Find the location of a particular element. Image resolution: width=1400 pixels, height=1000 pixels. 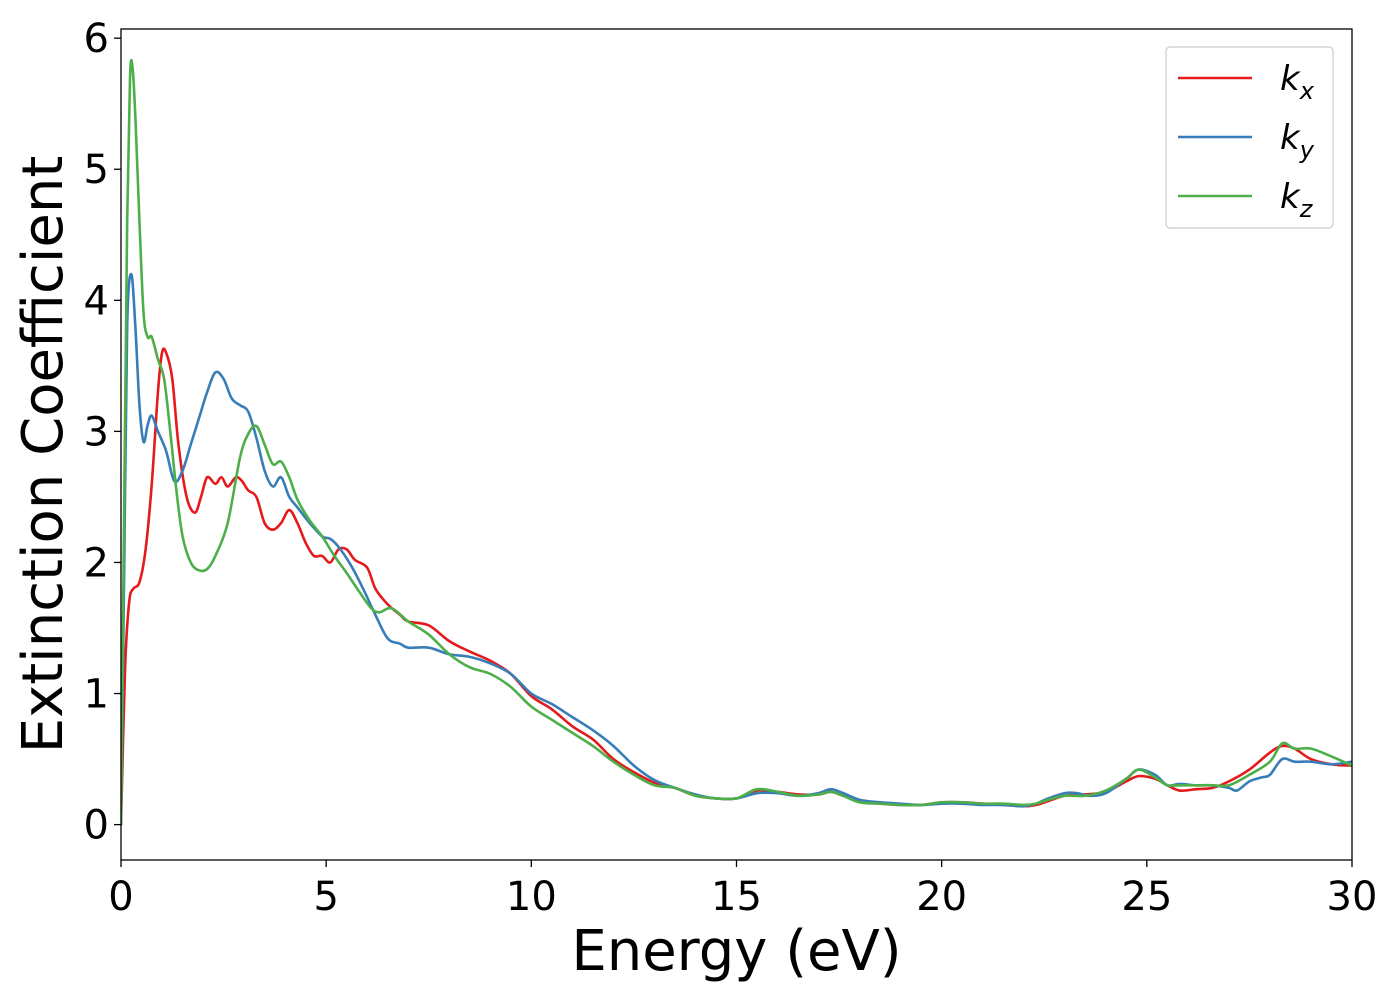

x-axis-ticks: 0 5 10 15 20 25 30 is located at coordinates (742, 890).